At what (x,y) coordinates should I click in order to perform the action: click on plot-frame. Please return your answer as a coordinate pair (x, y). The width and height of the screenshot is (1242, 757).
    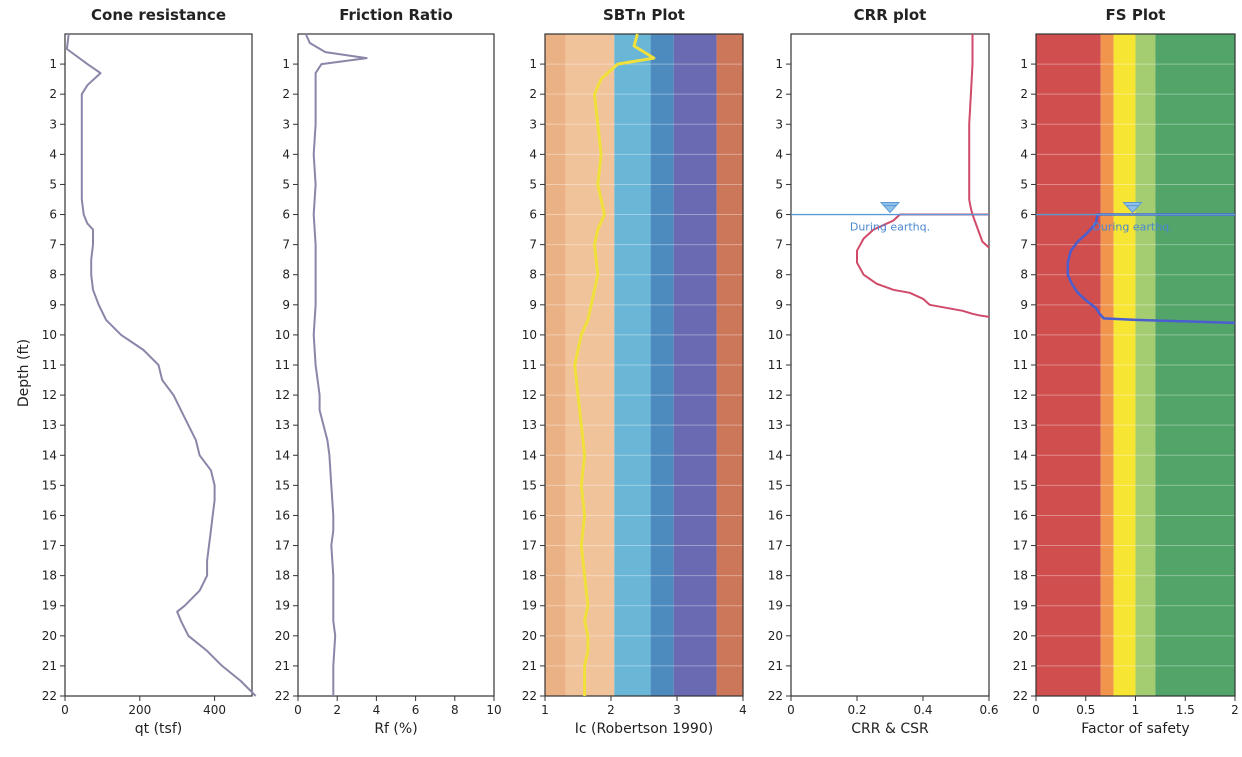
    Looking at the image, I should click on (396, 365).